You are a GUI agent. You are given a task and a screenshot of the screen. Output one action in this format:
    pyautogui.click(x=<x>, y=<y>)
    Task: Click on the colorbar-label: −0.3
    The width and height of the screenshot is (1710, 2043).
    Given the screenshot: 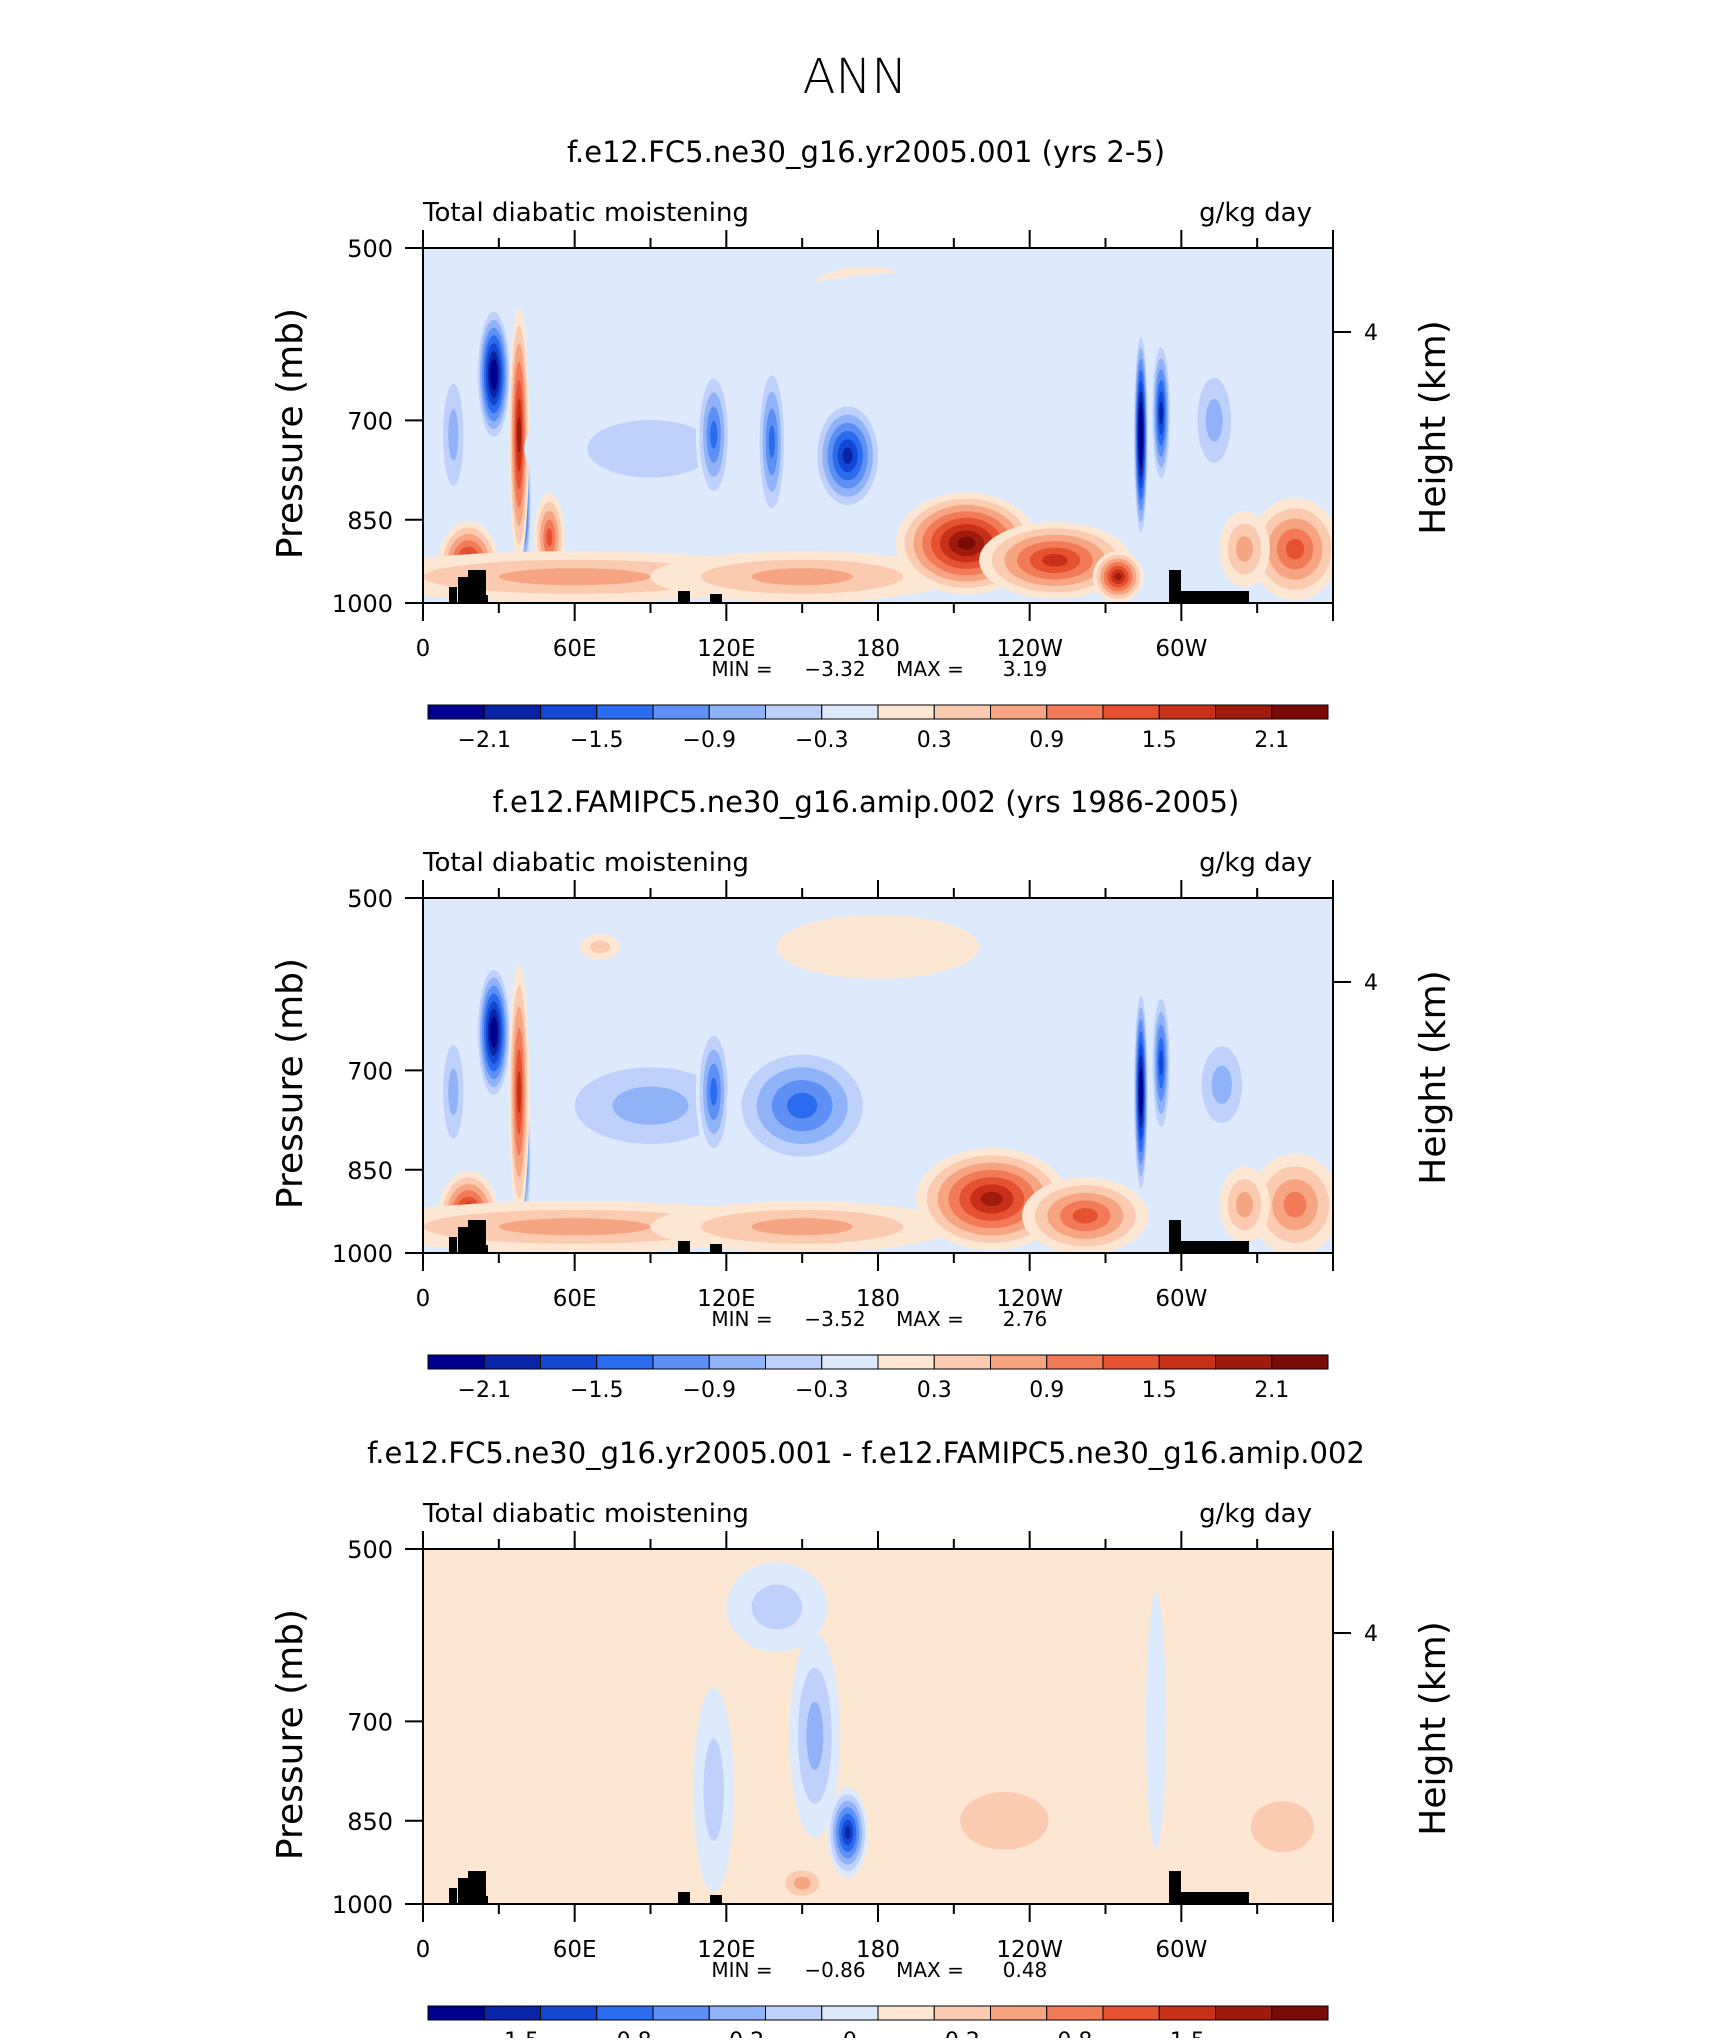 What is the action you would take?
    pyautogui.click(x=821, y=740)
    